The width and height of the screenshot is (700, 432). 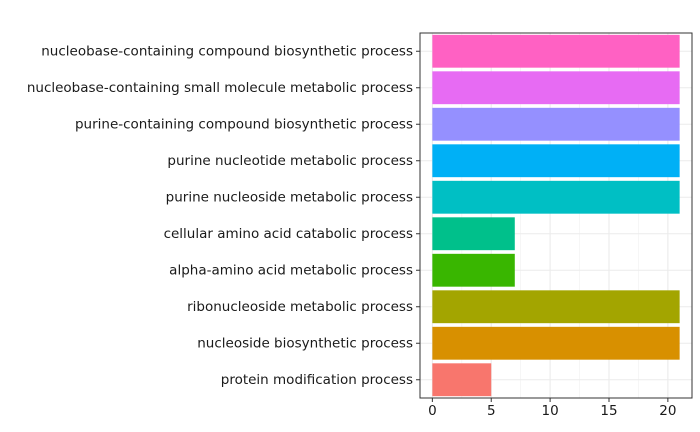 What do you see at coordinates (300, 307) in the screenshot?
I see `y-tick-label: ribonucleoside metabolic process` at bounding box center [300, 307].